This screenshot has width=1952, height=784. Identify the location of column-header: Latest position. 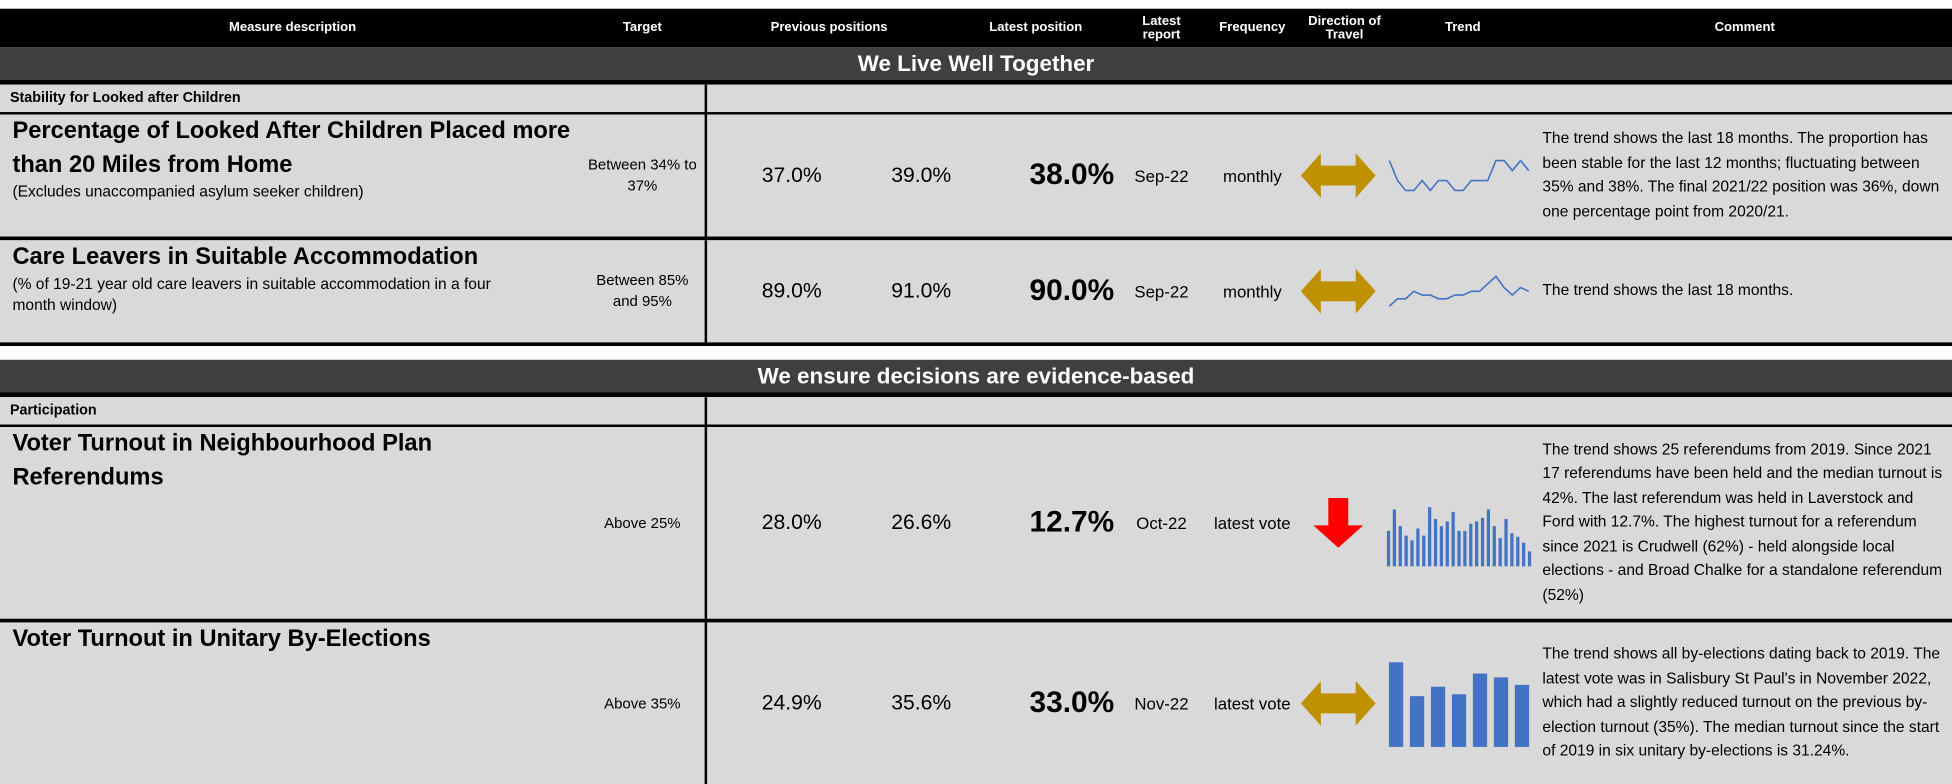
(1036, 27).